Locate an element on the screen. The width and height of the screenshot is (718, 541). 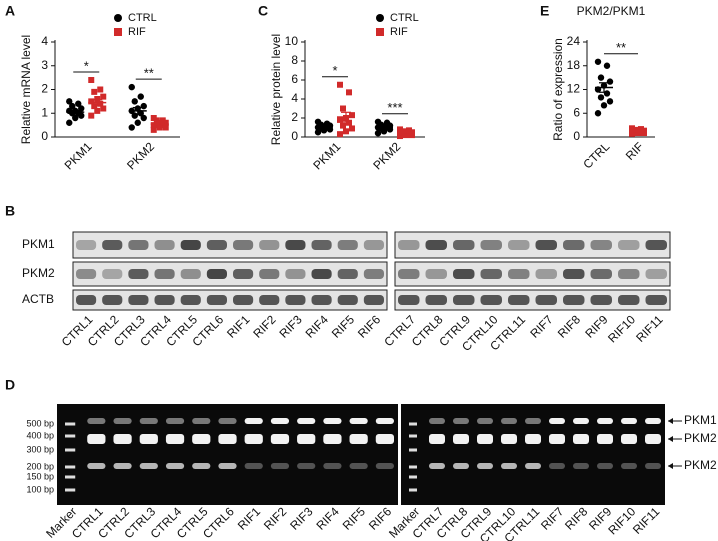
x-tick-label: PKM2 is located at coordinates (386, 155).